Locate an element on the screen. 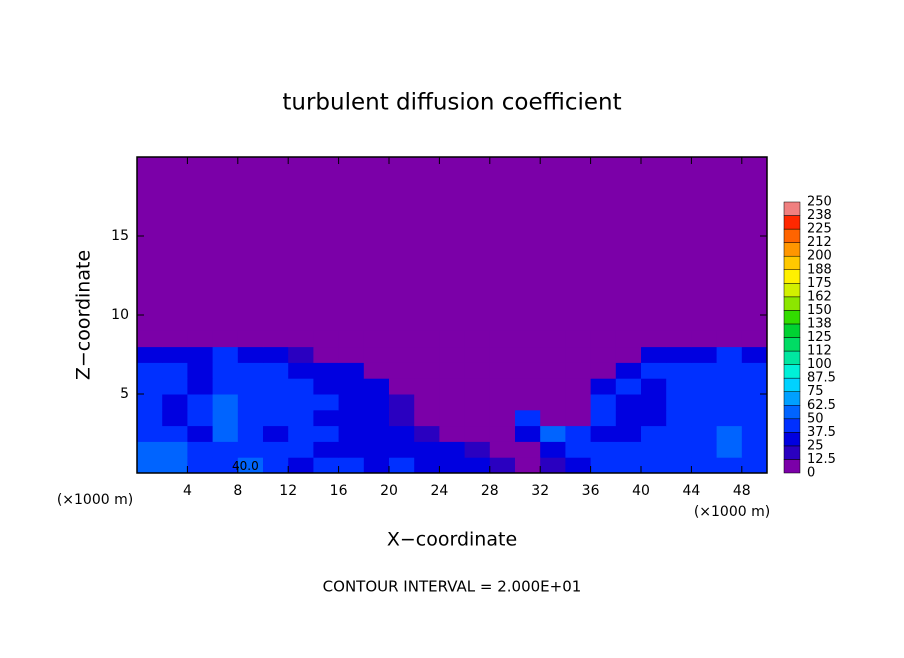 The width and height of the screenshot is (904, 658). x-tick-label: 12 is located at coordinates (288, 491).